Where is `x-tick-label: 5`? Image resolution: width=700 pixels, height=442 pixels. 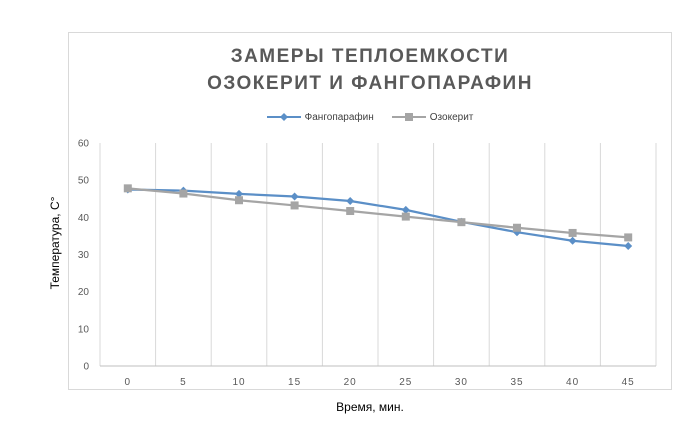 x-tick-label: 5 is located at coordinates (183, 382).